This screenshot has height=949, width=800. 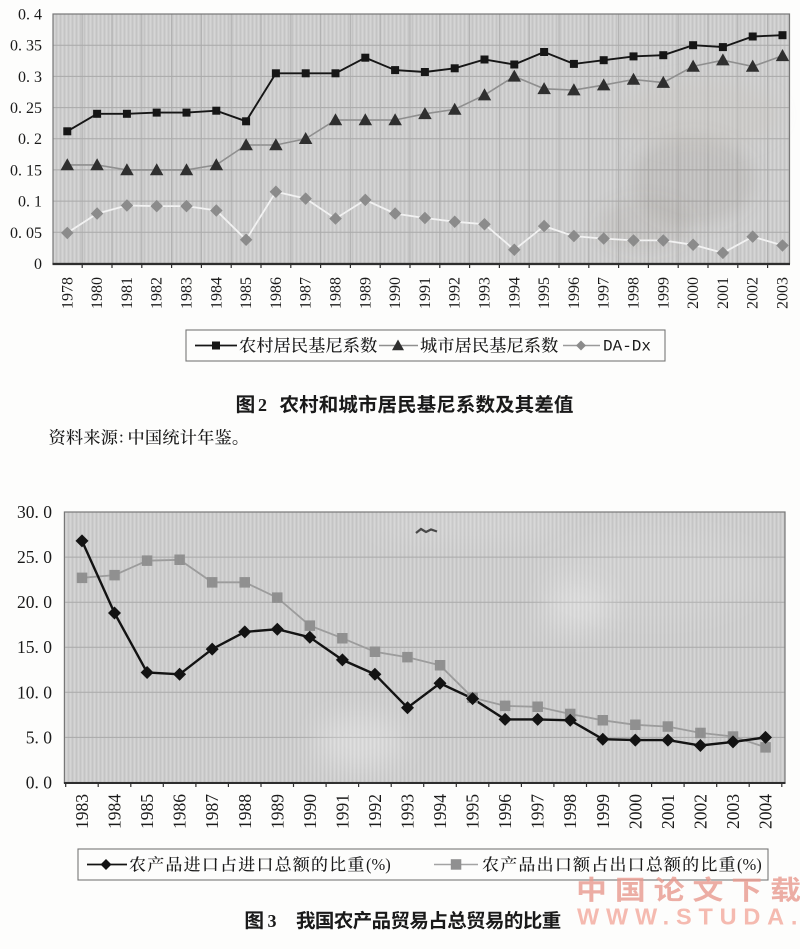 What do you see at coordinates (26, 170) in the screenshot?
I see `svg-text: 0. 15` at bounding box center [26, 170].